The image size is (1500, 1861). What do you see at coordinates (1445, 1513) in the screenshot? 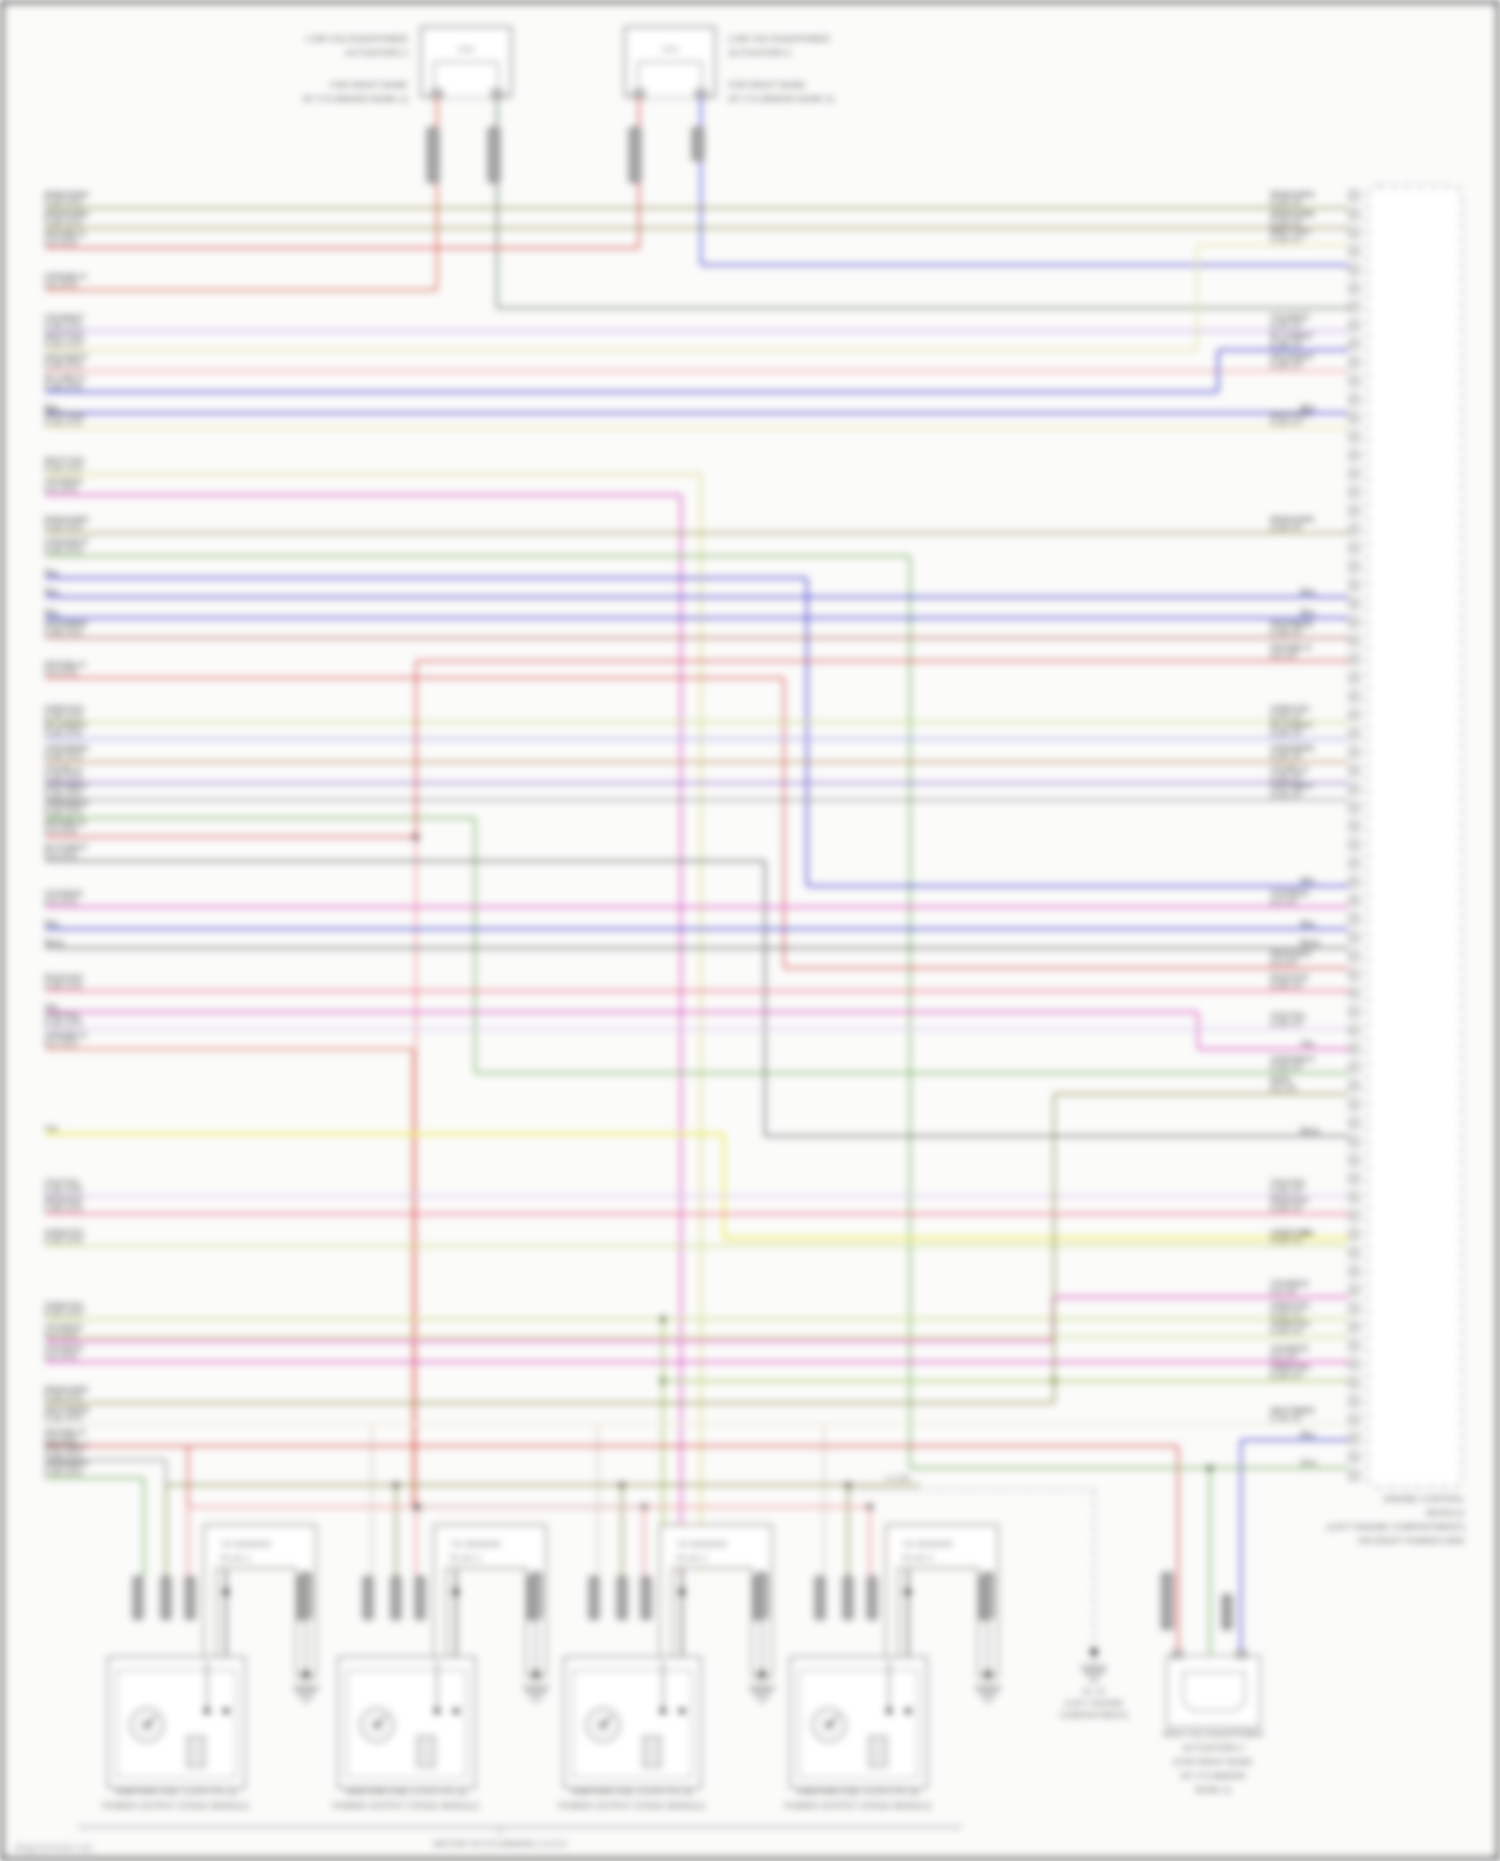
I see `svg-text: MODULE` at bounding box center [1445, 1513].